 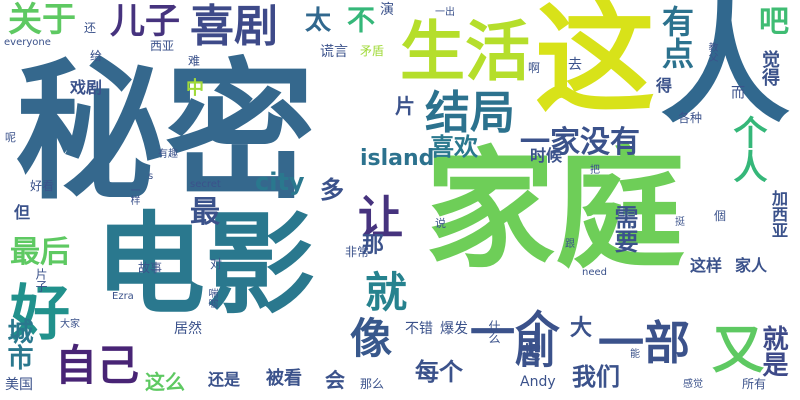 What do you see at coordinates (41, 280) in the screenshot?
I see `word: 片子` at bounding box center [41, 280].